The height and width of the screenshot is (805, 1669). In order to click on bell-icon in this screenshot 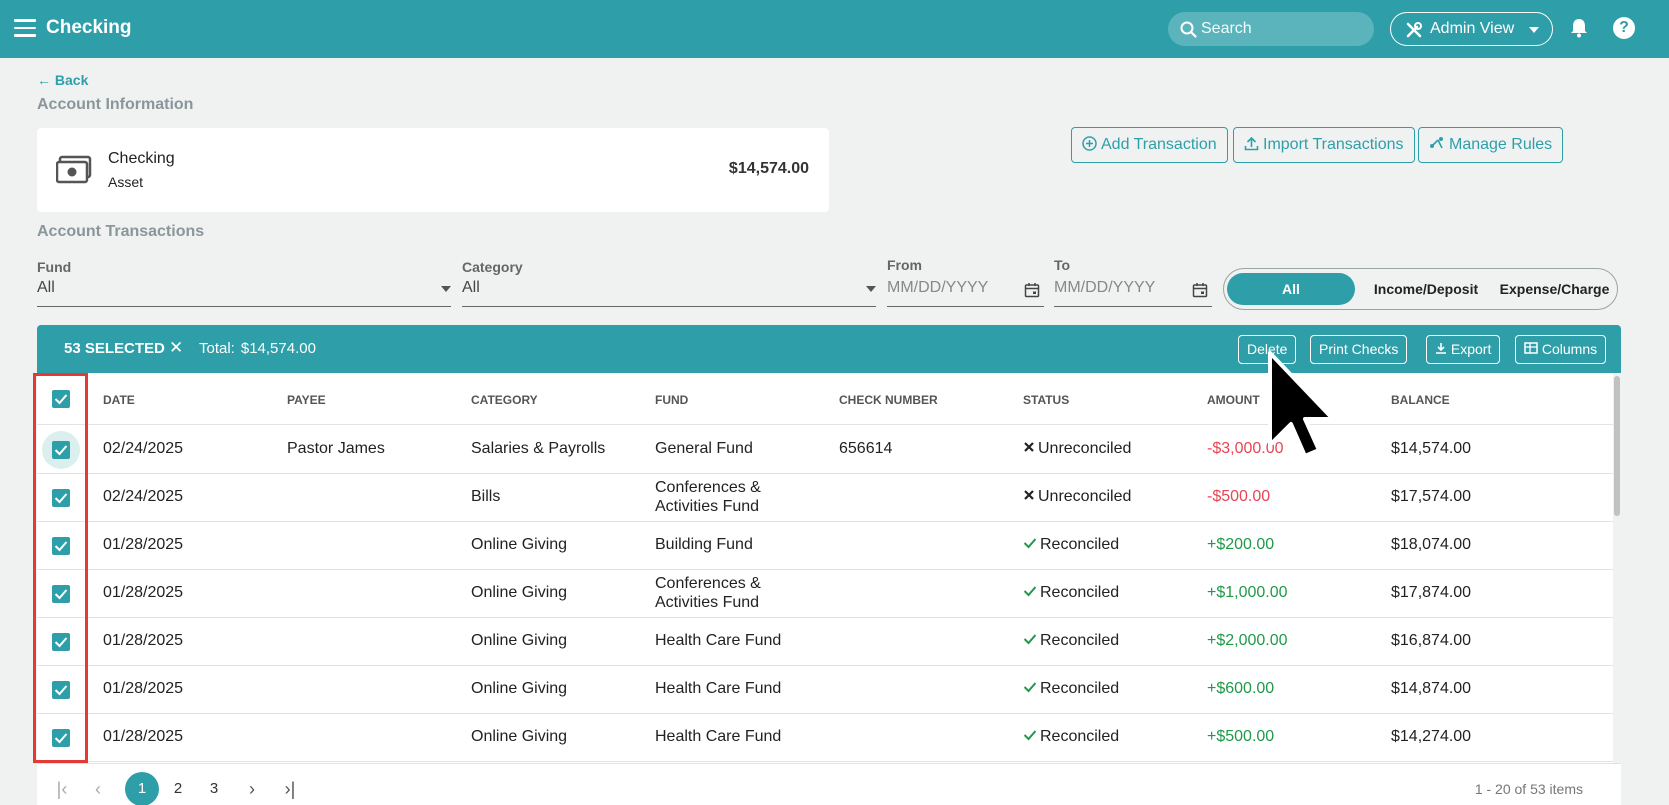, I will do `click(1579, 28)`.